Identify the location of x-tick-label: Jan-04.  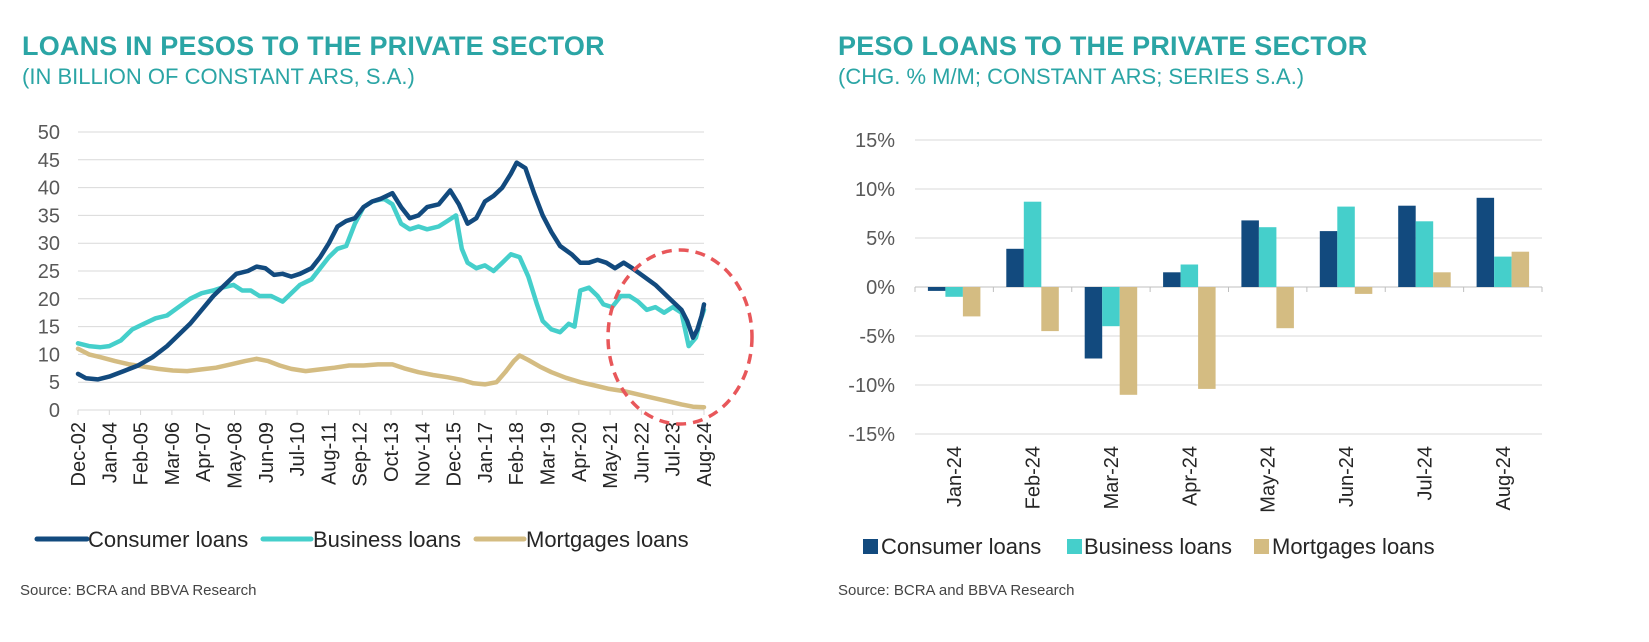
(110, 452).